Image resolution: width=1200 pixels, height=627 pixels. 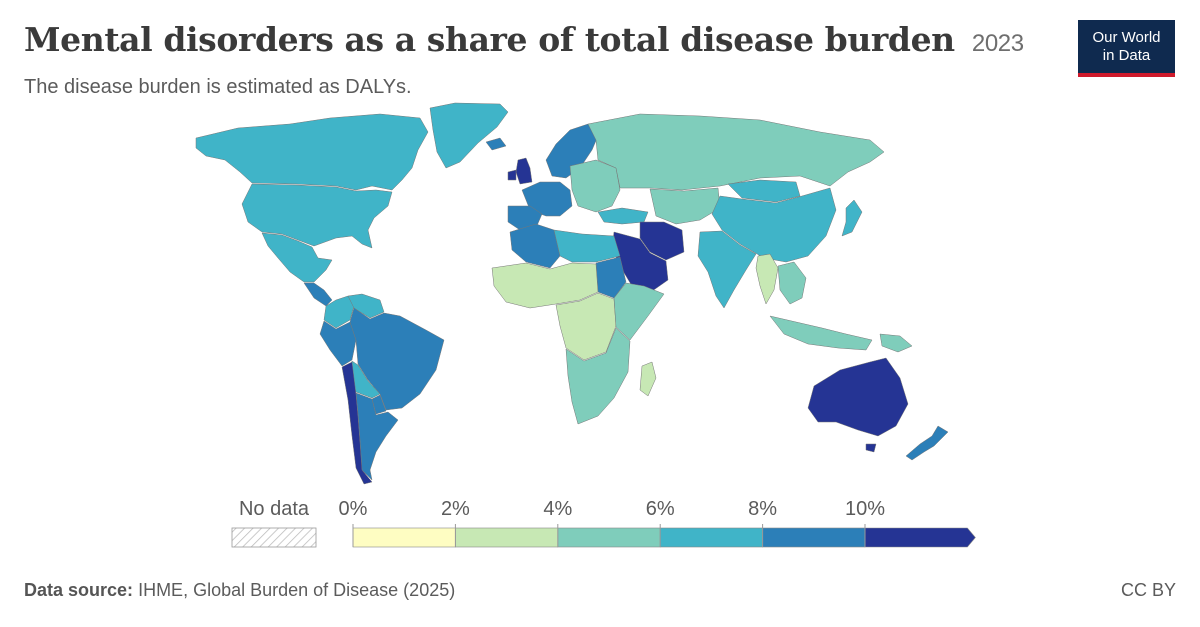 What do you see at coordinates (274, 537) in the screenshot?
I see `no-data-swatch` at bounding box center [274, 537].